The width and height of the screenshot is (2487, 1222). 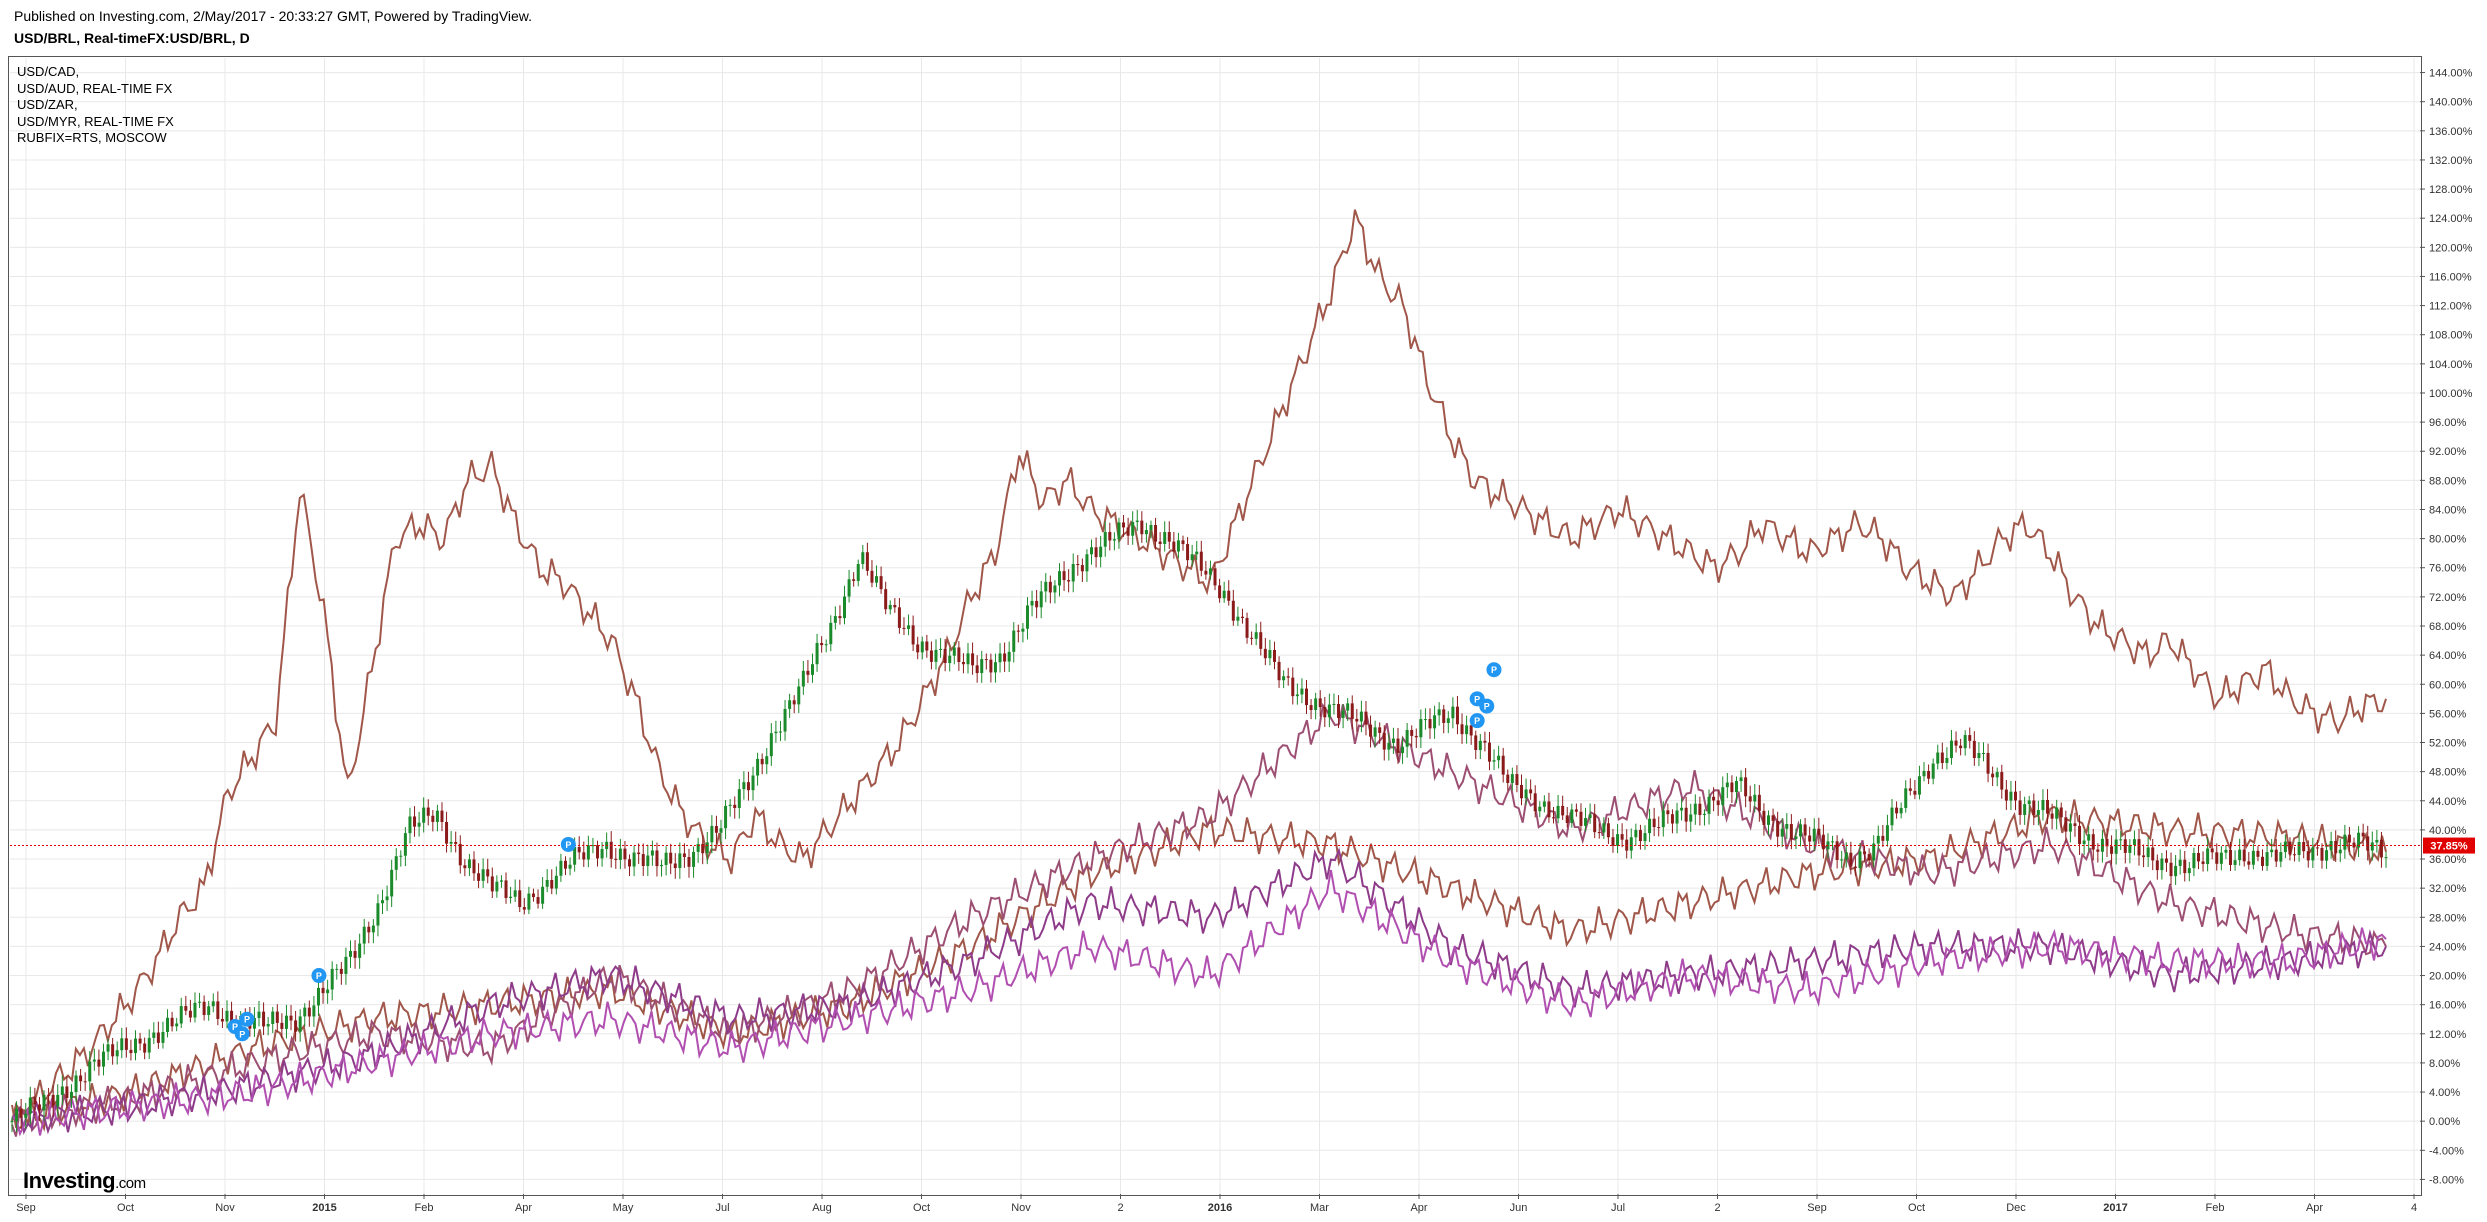 I want to click on legend-item: USD/CAD,, so click(x=48, y=71).